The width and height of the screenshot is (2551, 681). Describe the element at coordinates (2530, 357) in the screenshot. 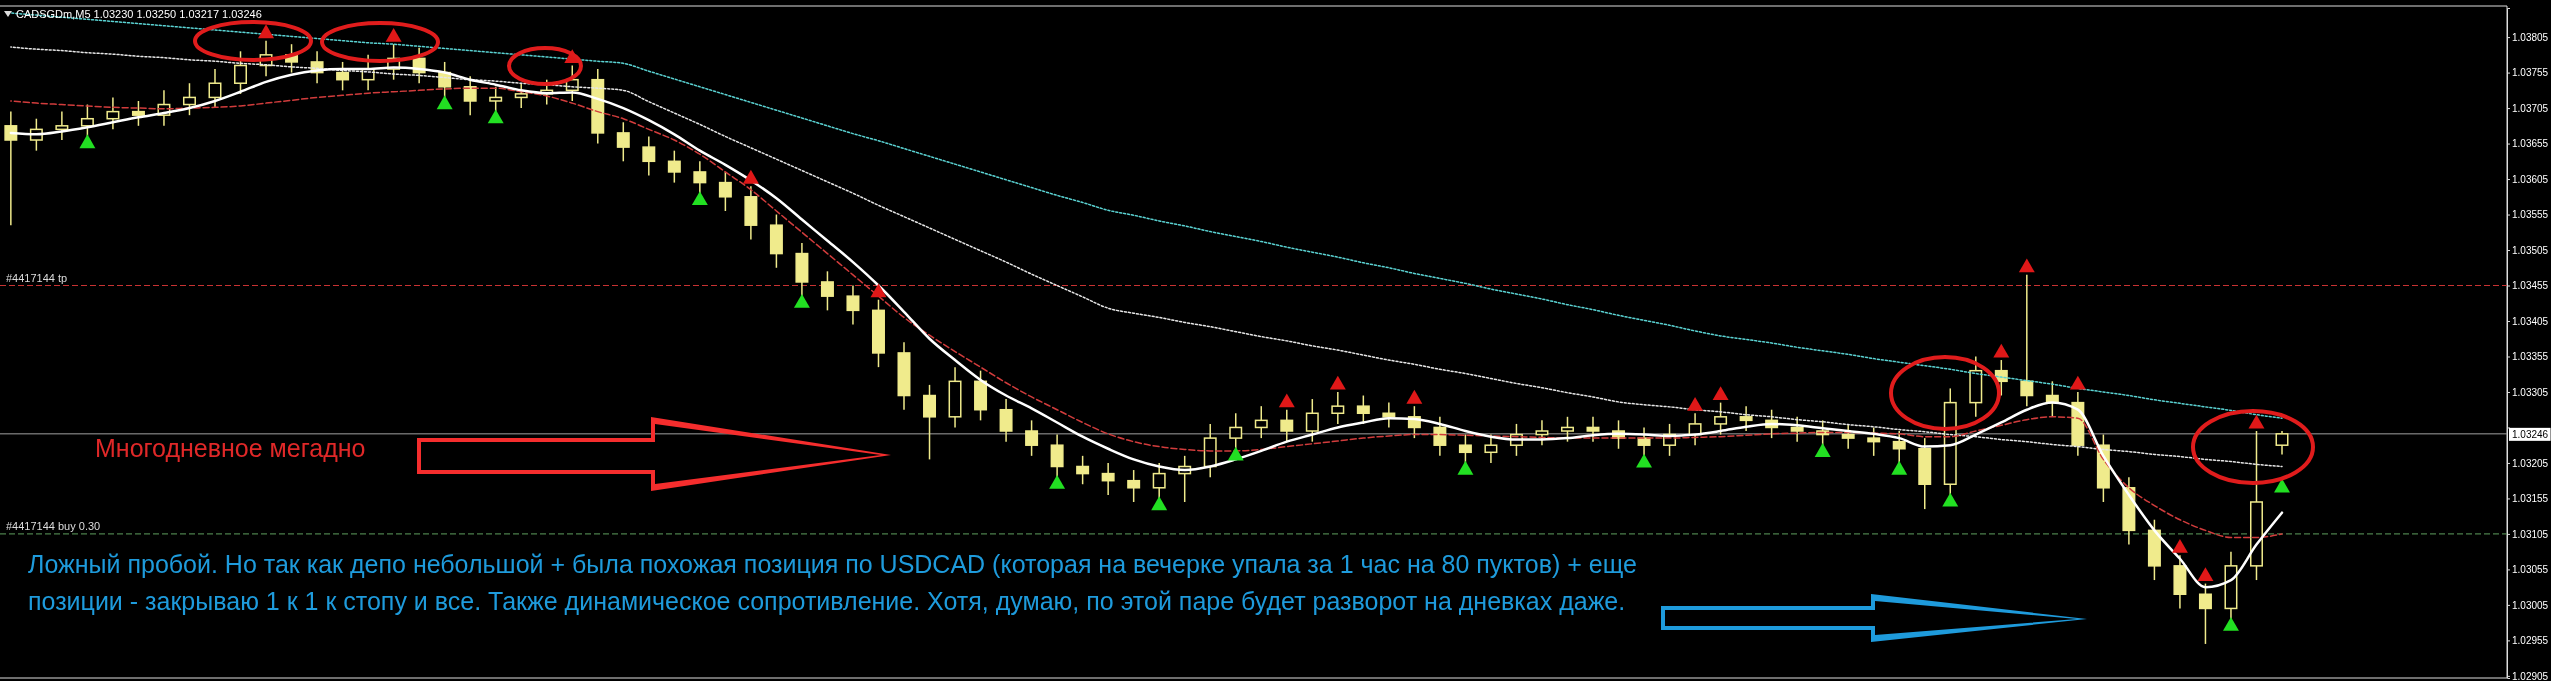

I see `y-tick-label: 1.03355` at that location.